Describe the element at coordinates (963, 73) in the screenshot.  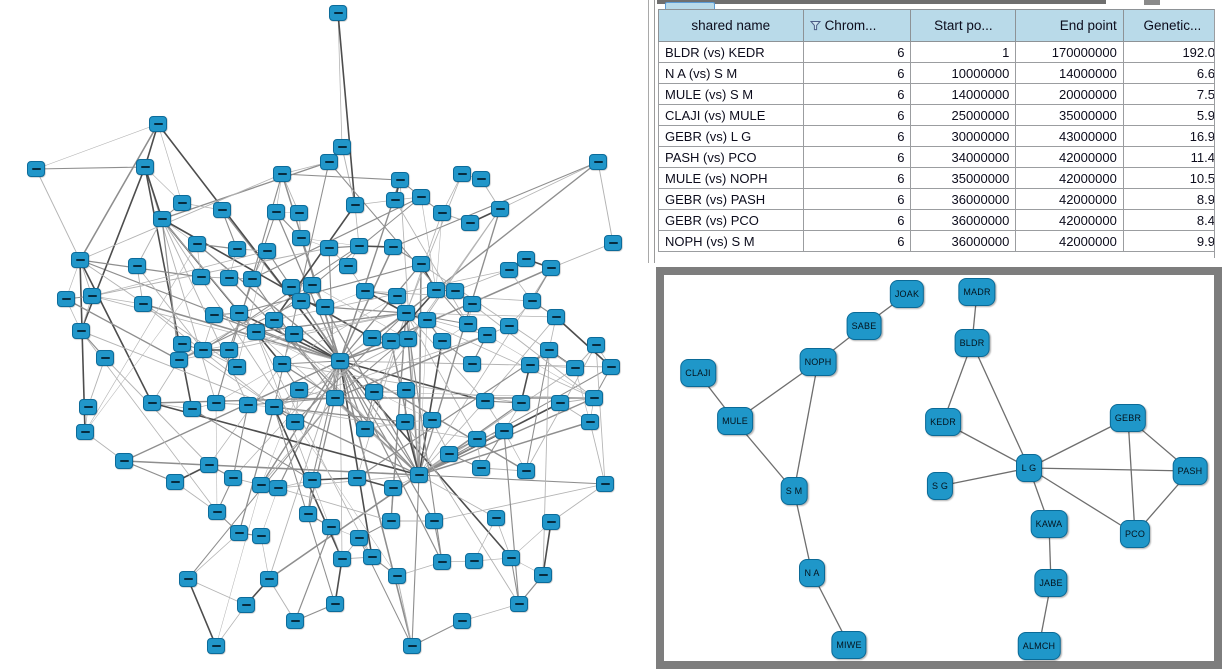
I see `cell-value: 10000000` at that location.